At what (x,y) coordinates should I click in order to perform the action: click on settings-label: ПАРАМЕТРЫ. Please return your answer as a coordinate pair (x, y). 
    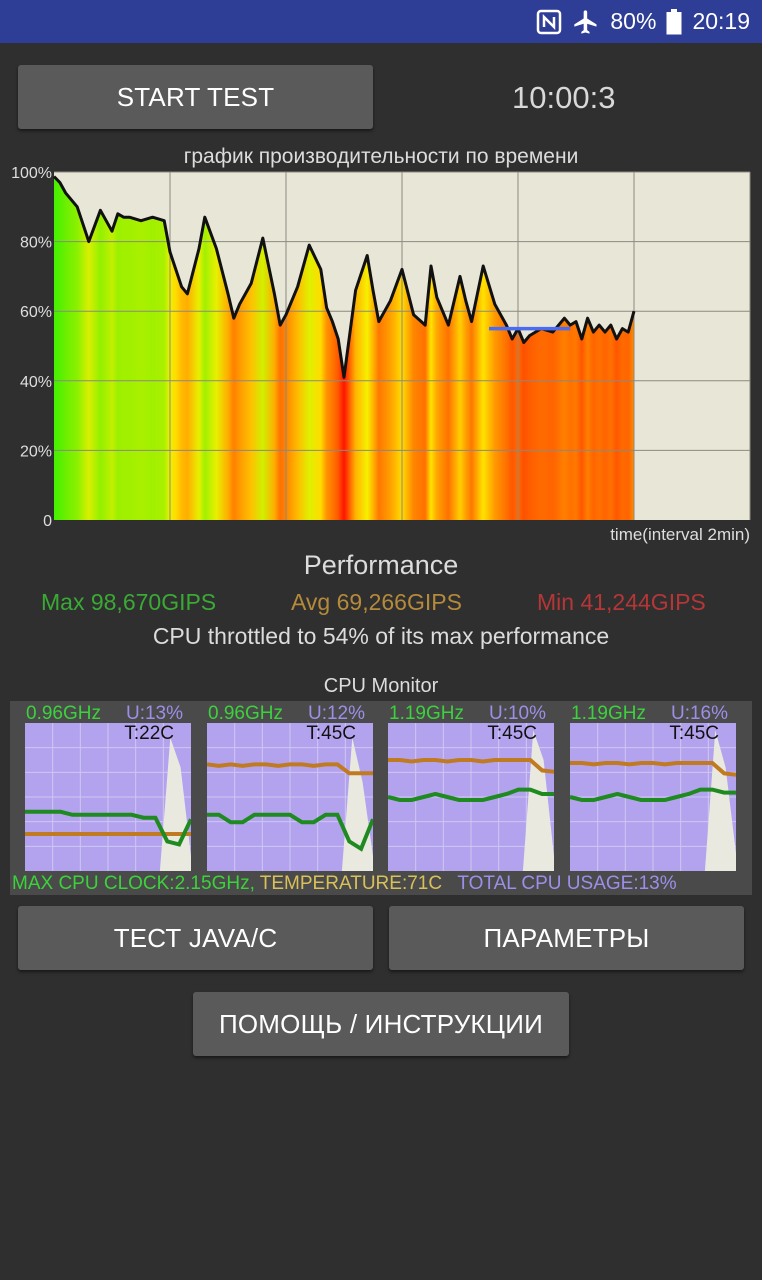
    Looking at the image, I should click on (566, 937).